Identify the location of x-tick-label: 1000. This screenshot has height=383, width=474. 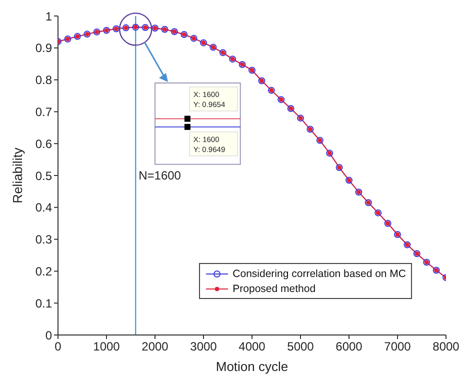
(106, 347).